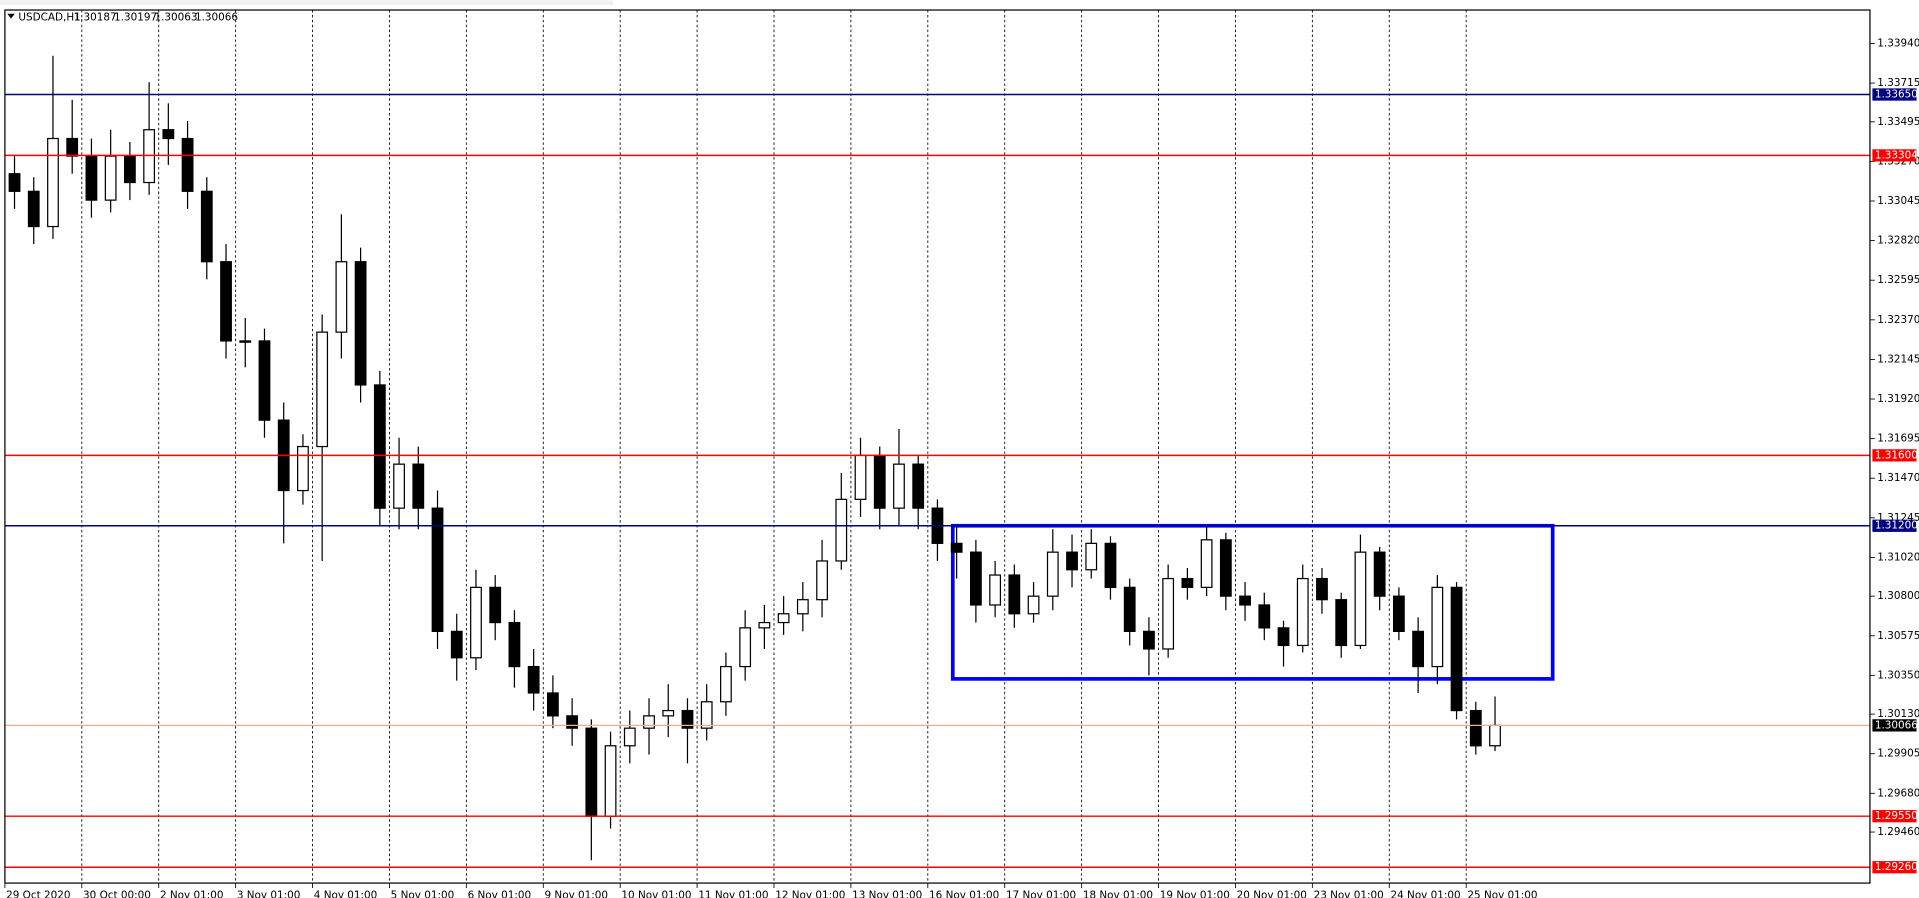  What do you see at coordinates (423, 893) in the screenshot?
I see `x-tick-label: 5 Nov 01:00` at bounding box center [423, 893].